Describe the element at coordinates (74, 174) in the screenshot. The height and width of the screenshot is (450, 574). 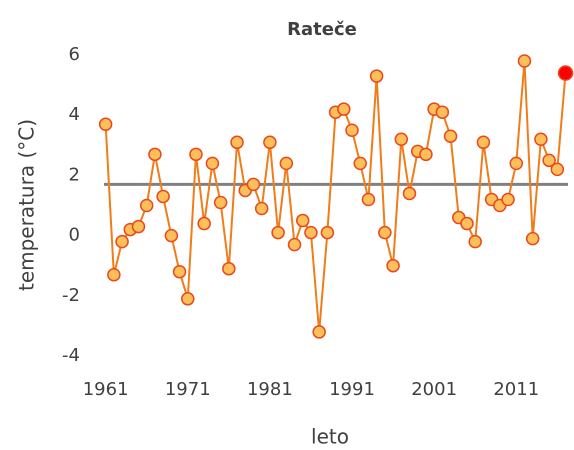
I see `y-tick-label: 2` at that location.